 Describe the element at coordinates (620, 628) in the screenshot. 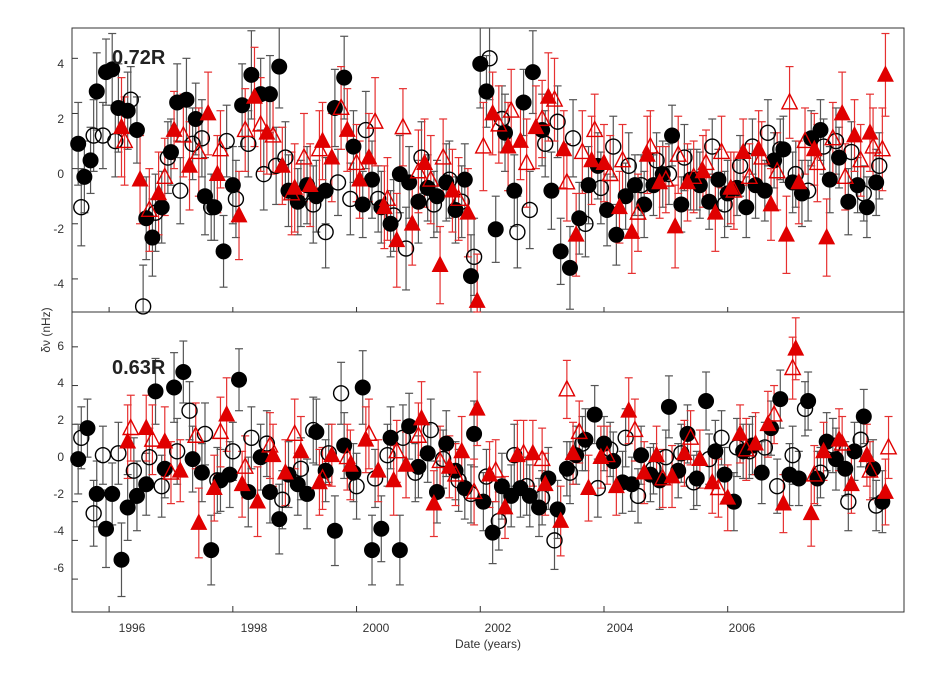

I see `x-tick-label-2004: 2004` at that location.